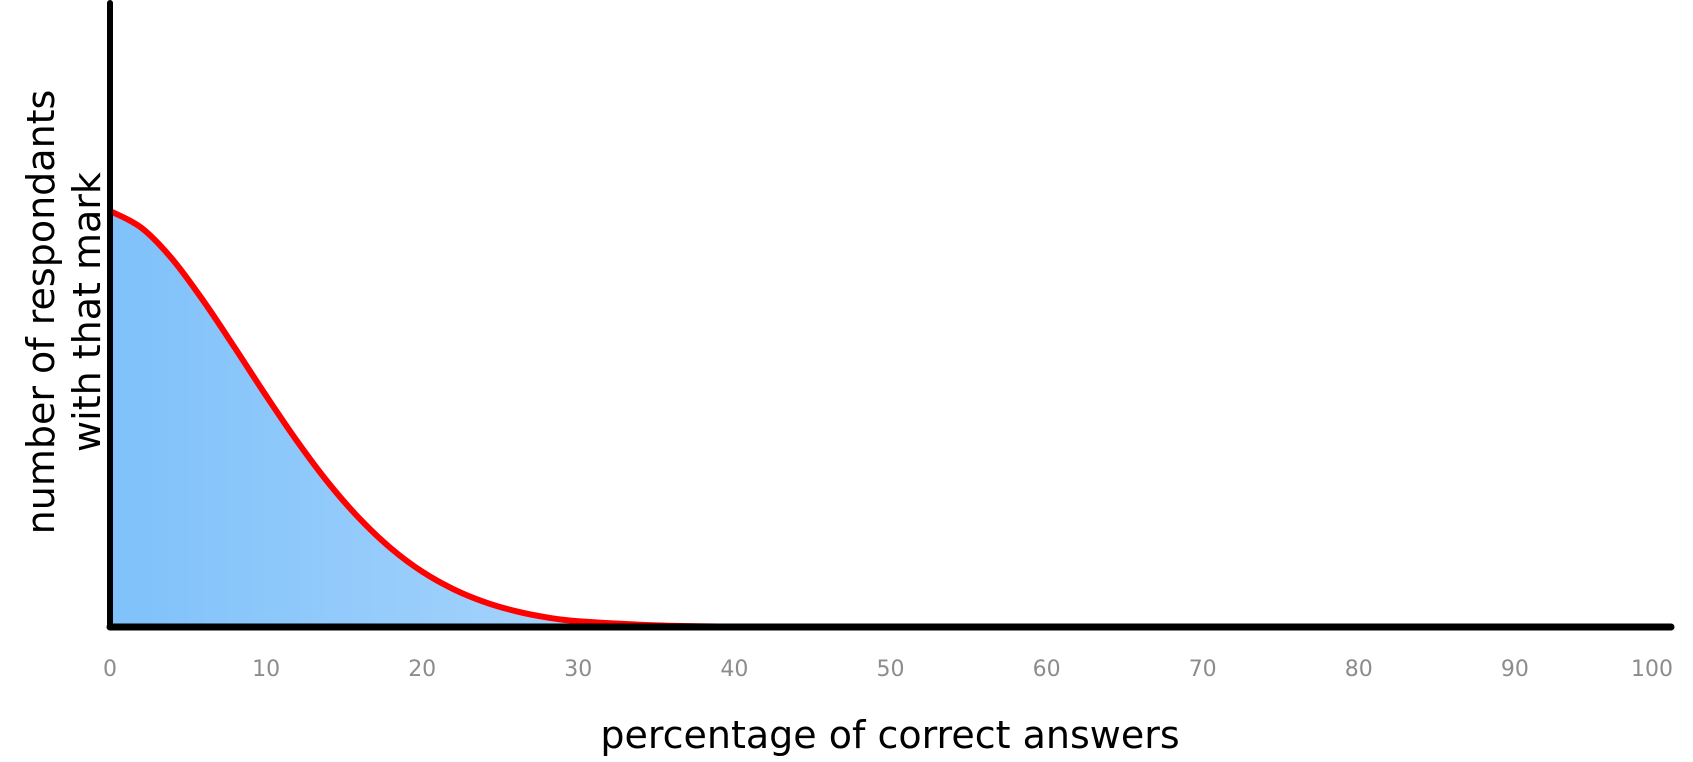  I want to click on x-tick-label: 80, so click(1359, 669).